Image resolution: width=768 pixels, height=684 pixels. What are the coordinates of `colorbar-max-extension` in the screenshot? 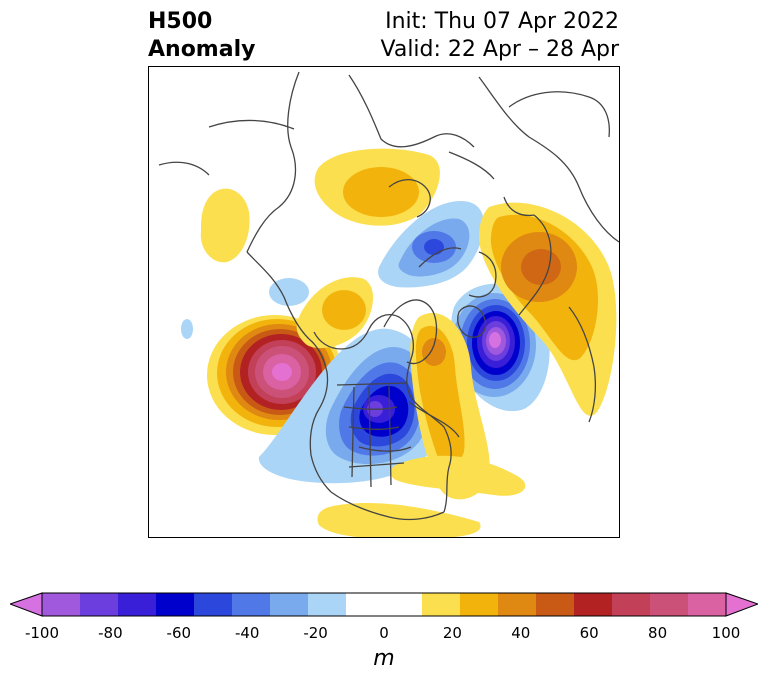 It's located at (741, 604).